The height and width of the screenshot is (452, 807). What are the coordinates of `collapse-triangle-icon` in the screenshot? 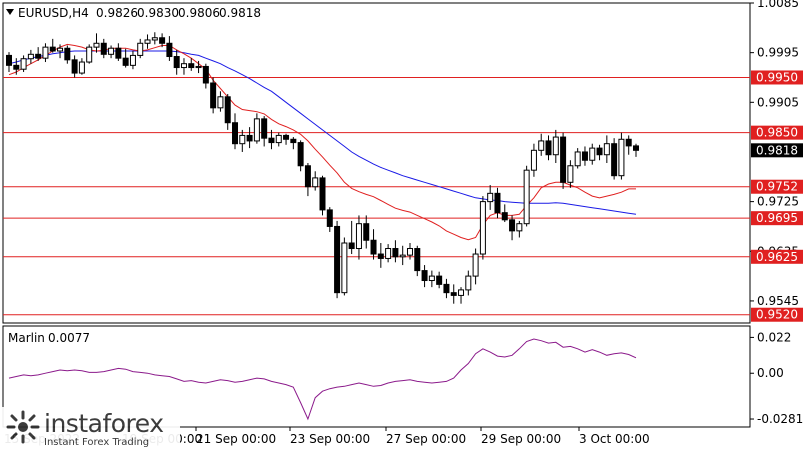 It's located at (10, 12).